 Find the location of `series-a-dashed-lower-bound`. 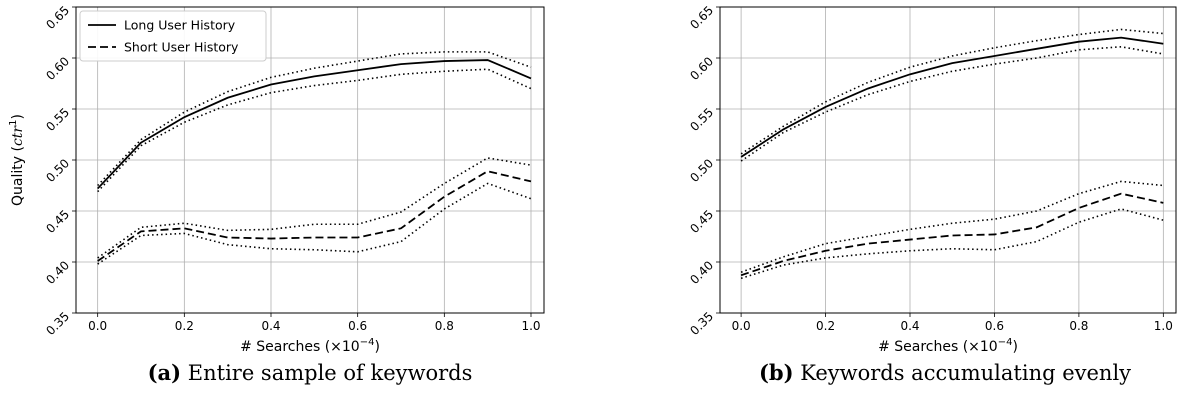

series-a-dashed-lower-bound is located at coordinates (314, 223).